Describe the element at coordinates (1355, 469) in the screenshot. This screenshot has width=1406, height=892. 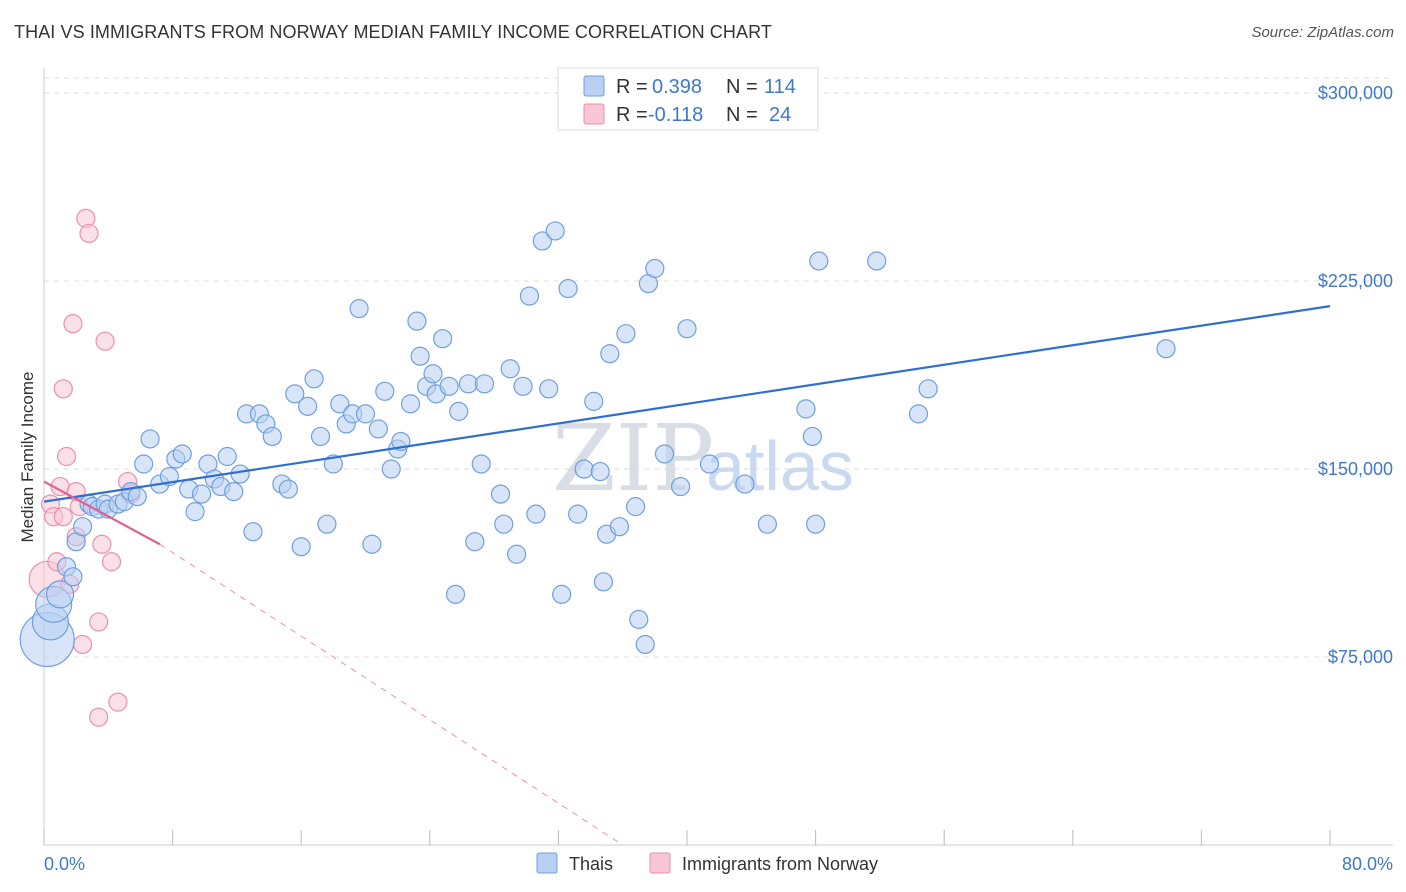
I see `y-tick-label: $150,000` at that location.